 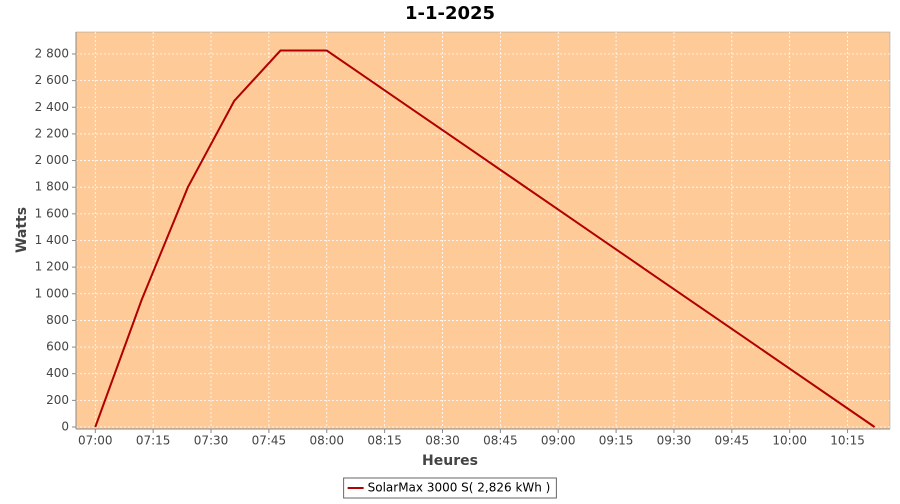 I want to click on y-tick-label: 1 000, so click(x=52, y=293).